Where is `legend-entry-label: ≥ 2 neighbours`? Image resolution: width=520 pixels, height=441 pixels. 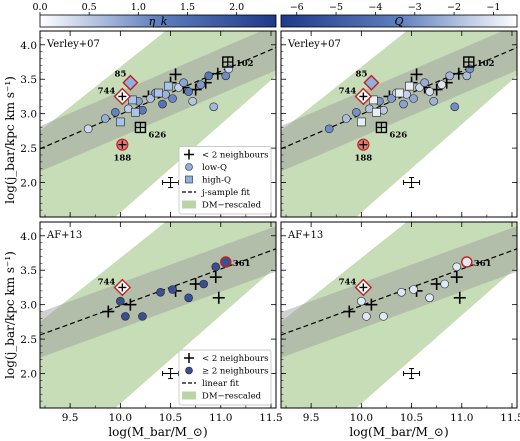
legend-entry-label: ≥ 2 neighbours is located at coordinates (235, 372).